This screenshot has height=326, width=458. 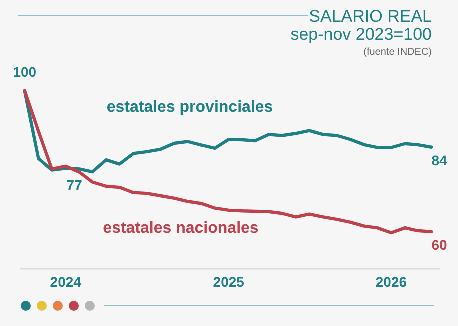 I want to click on data-label: 77, so click(x=74, y=185).